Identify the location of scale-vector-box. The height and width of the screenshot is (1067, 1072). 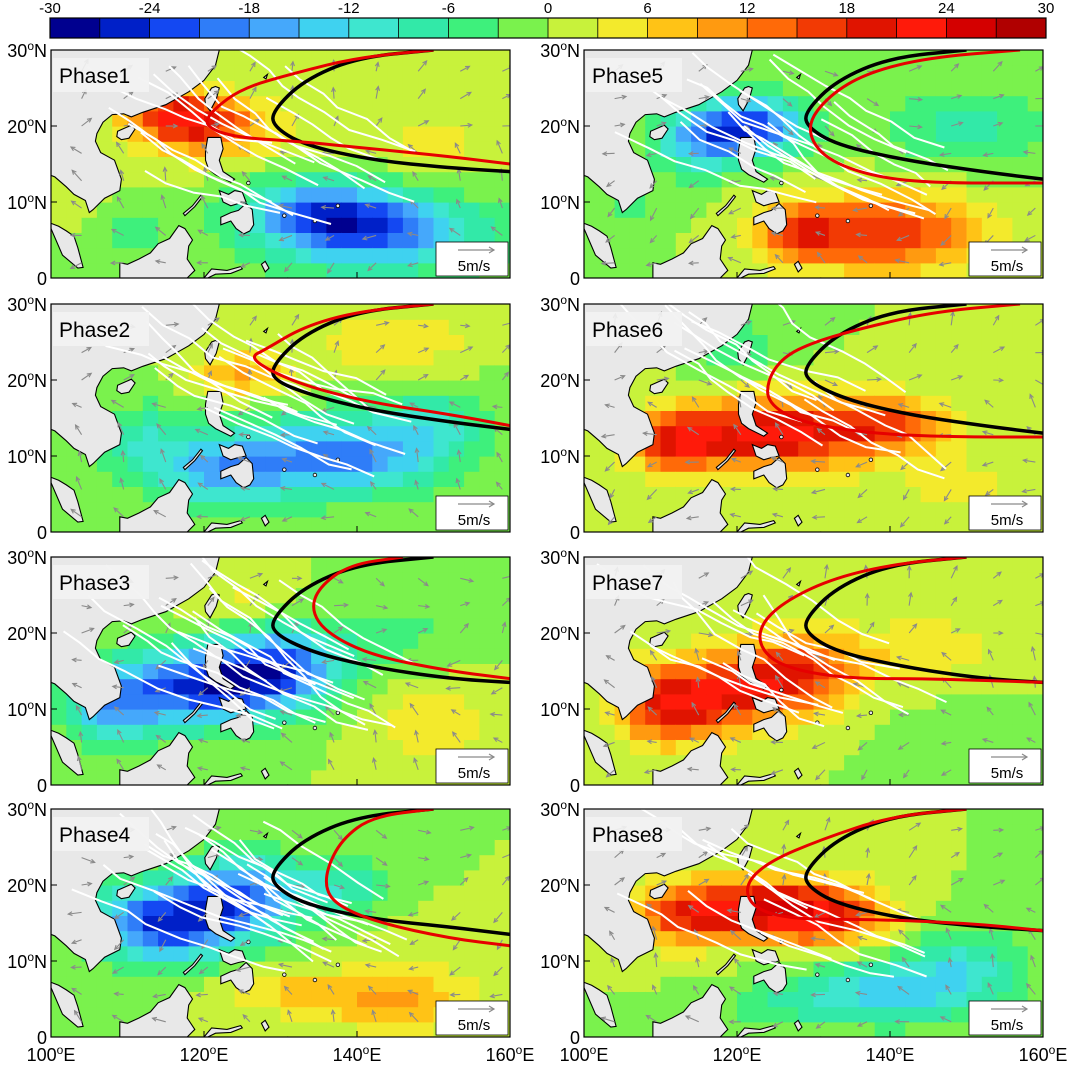
(472, 259).